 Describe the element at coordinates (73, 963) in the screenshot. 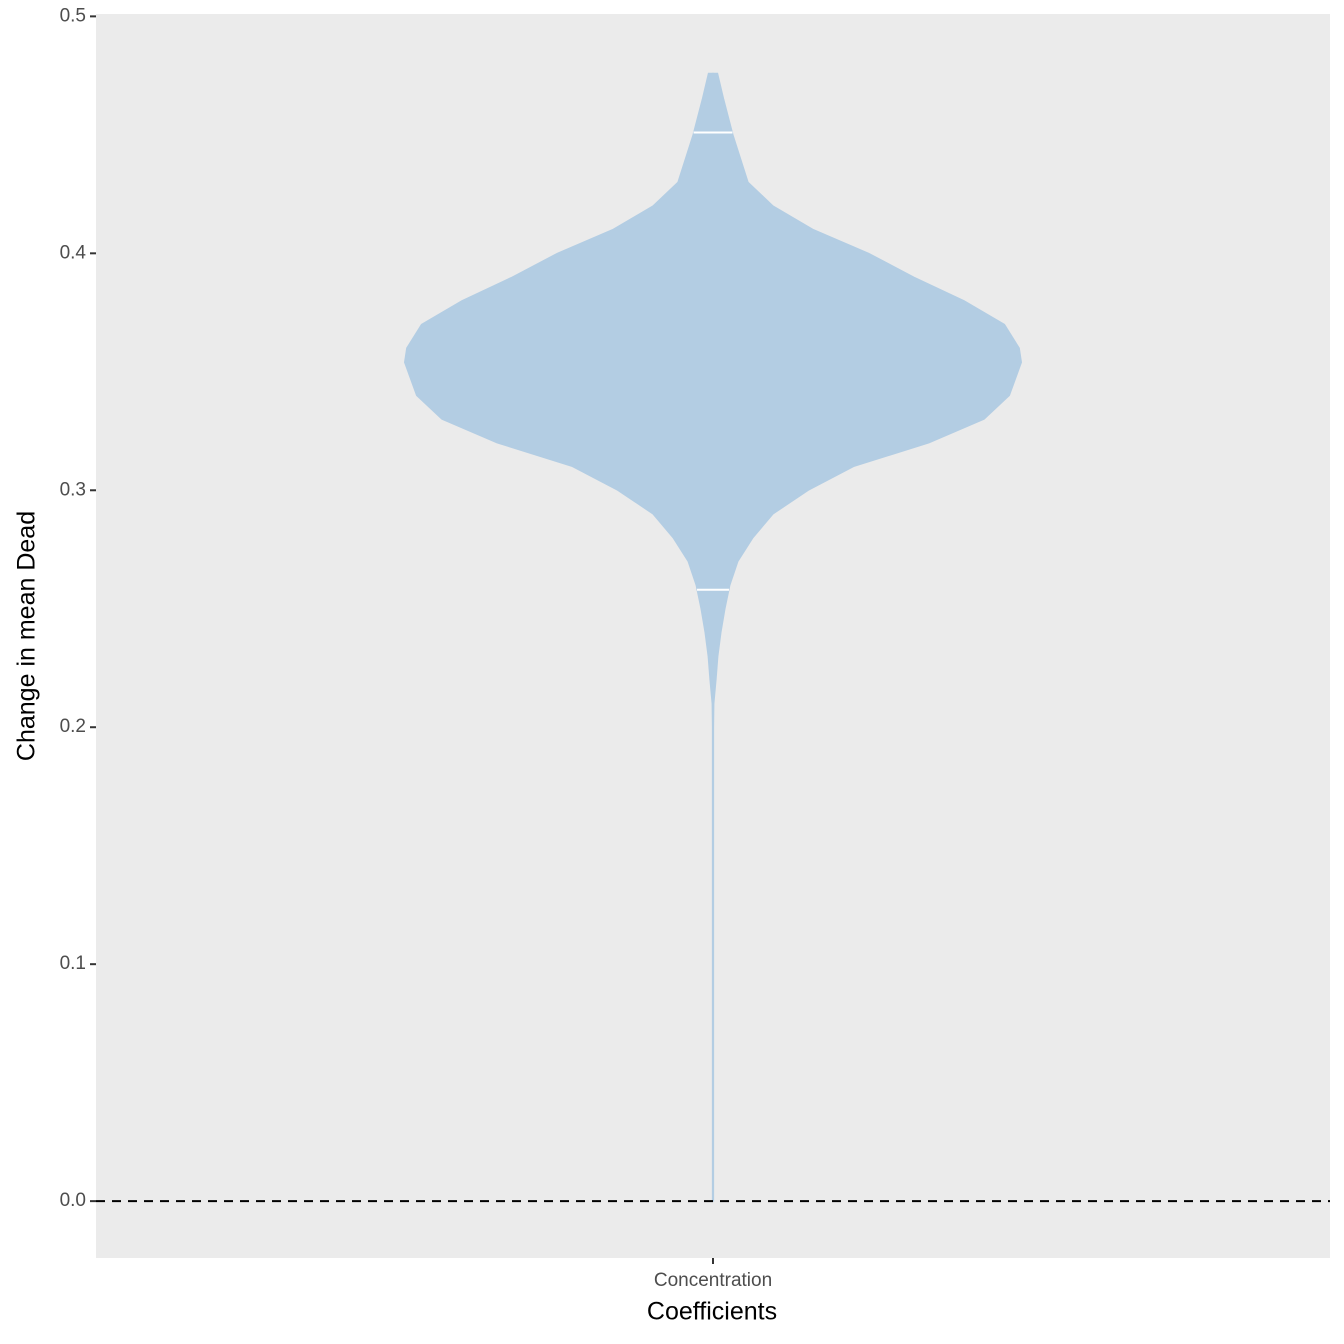

I see `y-tick-label: 0.1` at that location.